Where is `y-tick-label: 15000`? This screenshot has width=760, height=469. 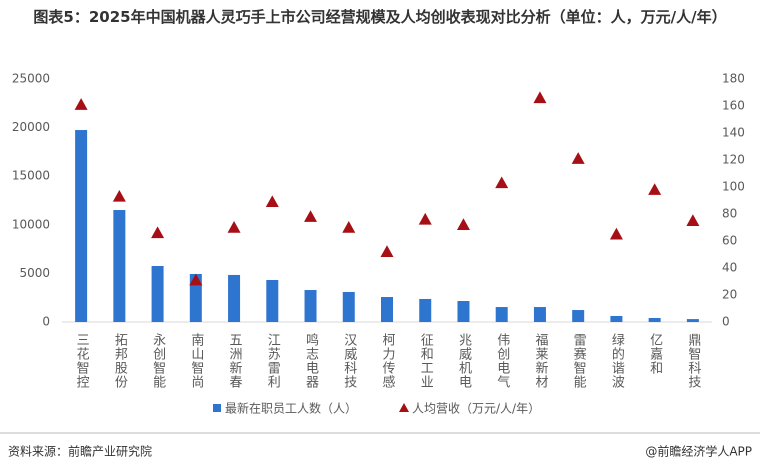 y-tick-label: 15000 is located at coordinates (31, 176).